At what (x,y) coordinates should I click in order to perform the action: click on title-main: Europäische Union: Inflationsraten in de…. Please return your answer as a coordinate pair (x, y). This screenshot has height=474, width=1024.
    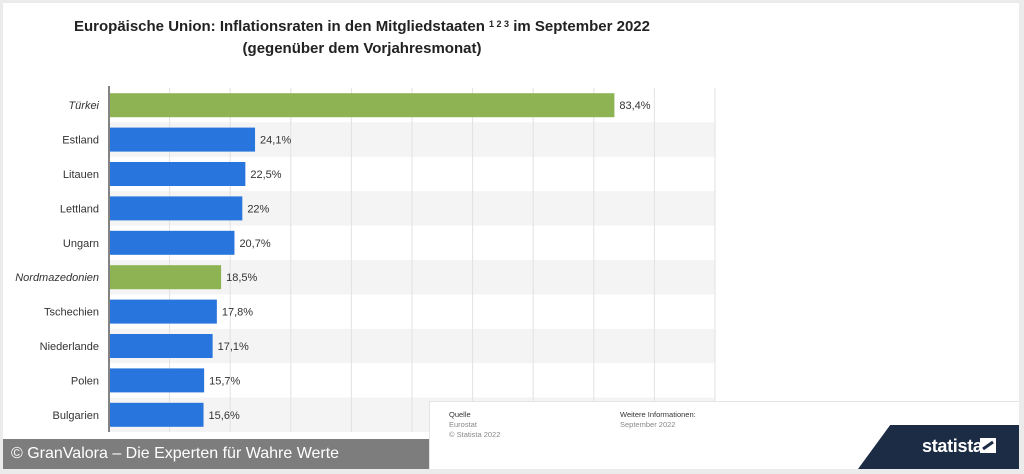
    Looking at the image, I should click on (279, 26).